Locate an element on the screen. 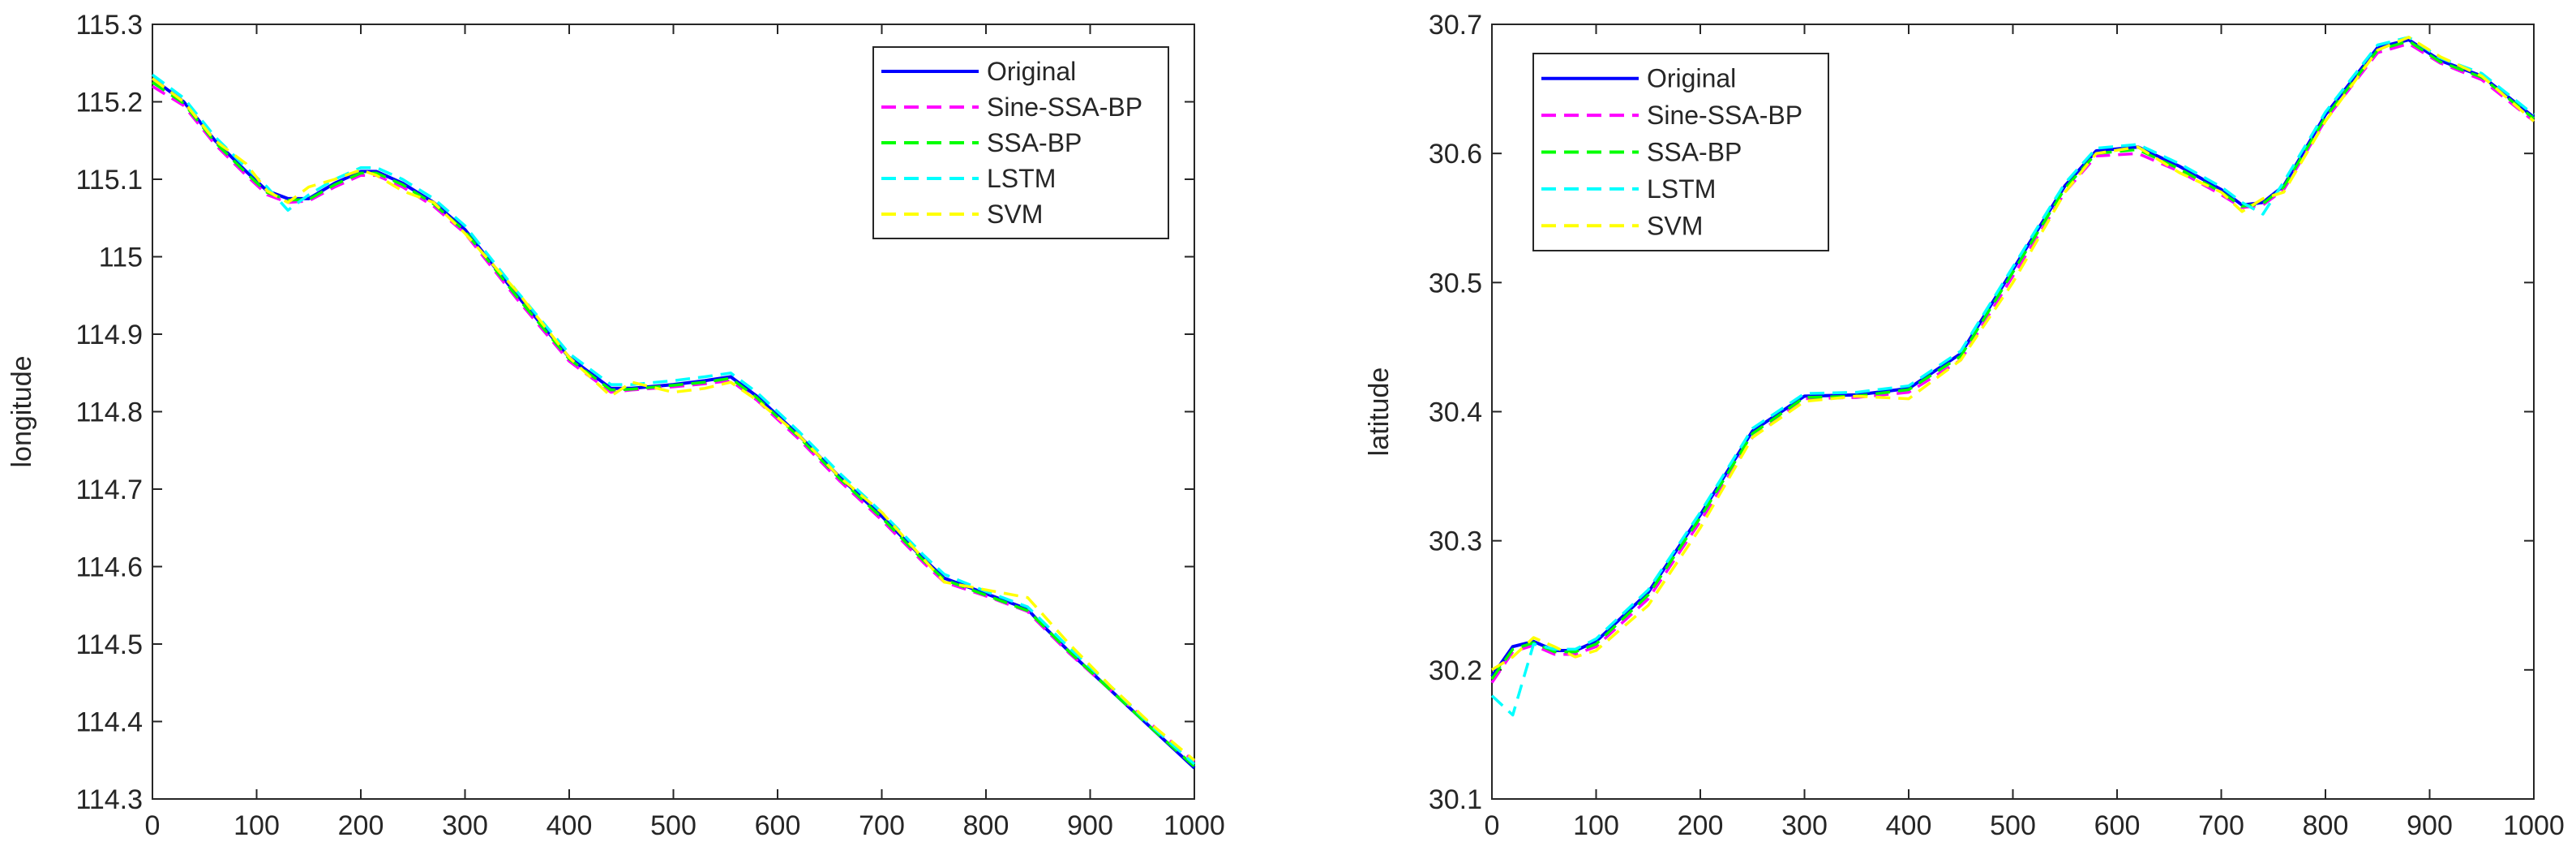 This screenshot has height=859, width=2576. y-tick-label: 30.5 is located at coordinates (1455, 283).